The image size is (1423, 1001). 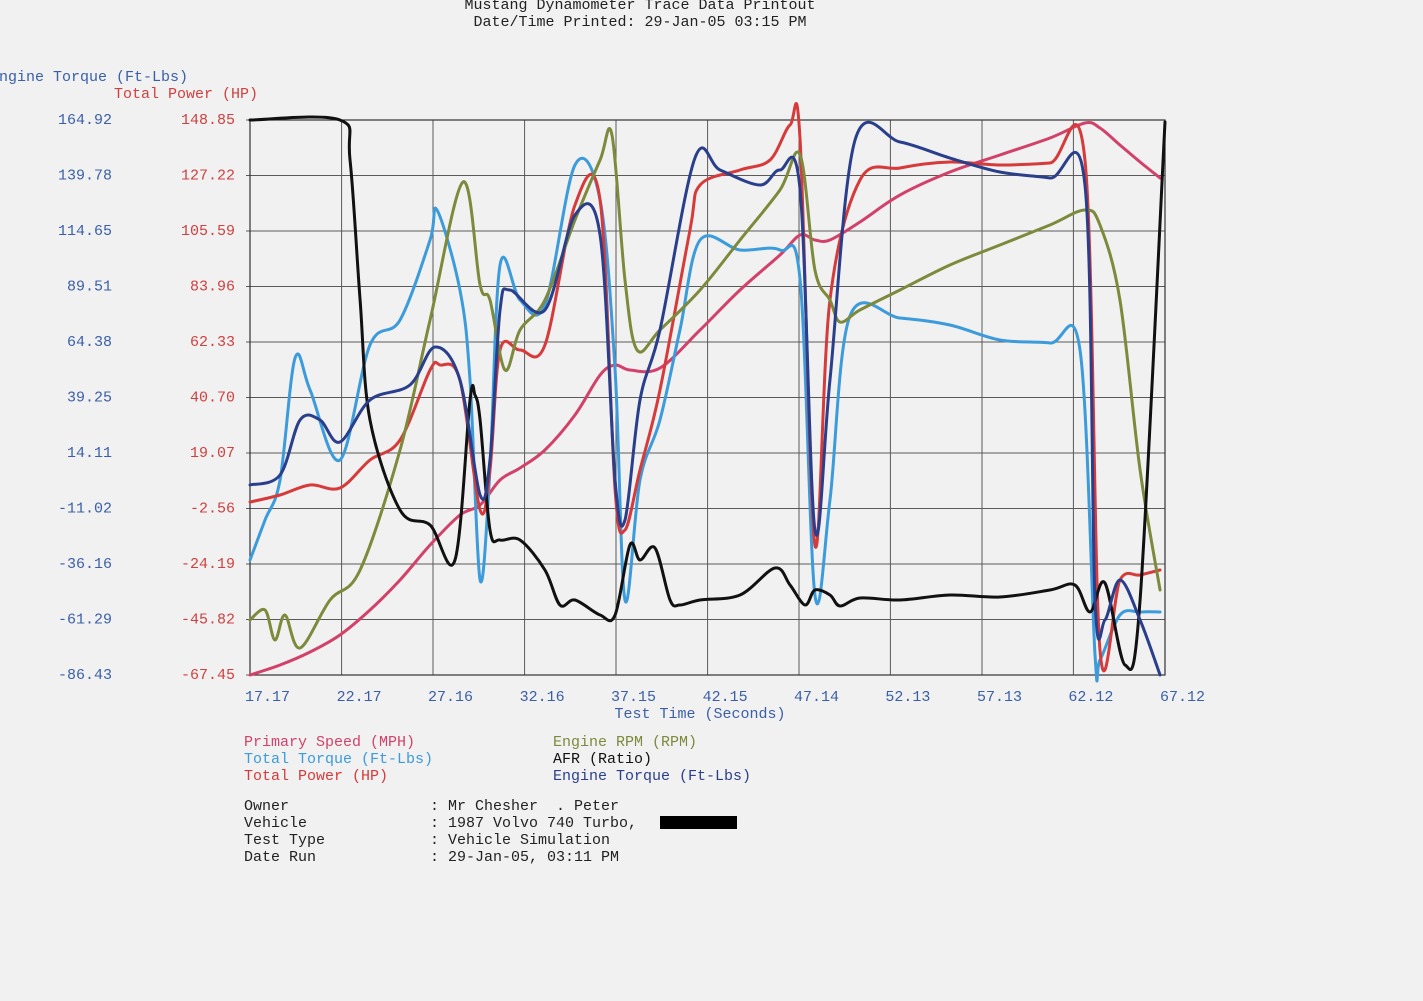 I want to click on y-tick-label: 164.92, so click(x=85, y=120).